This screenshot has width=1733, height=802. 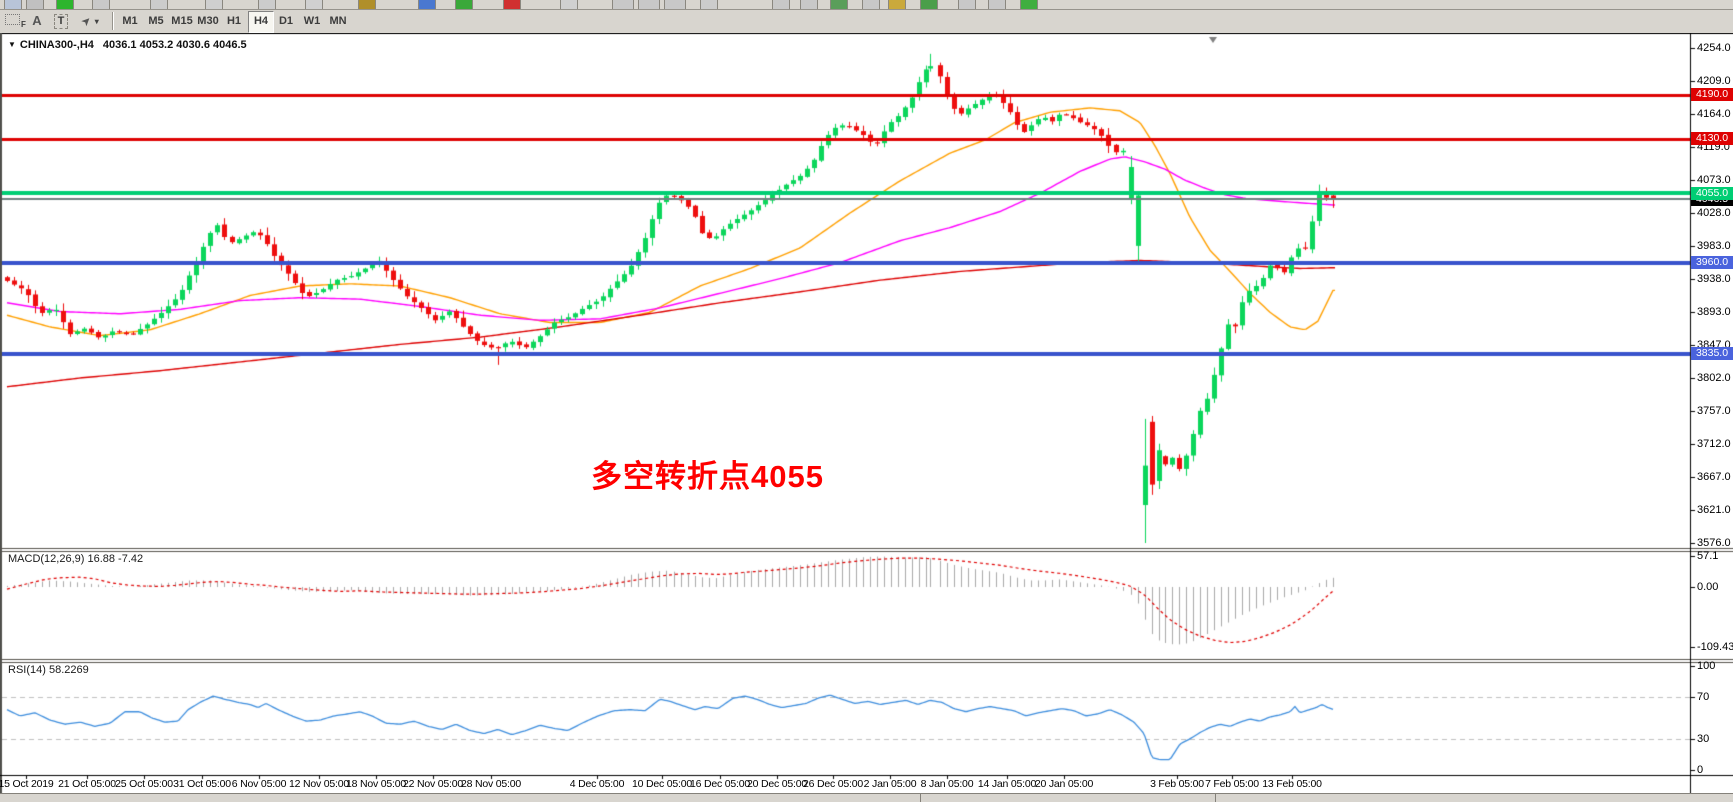 What do you see at coordinates (174, 45) in the screenshot?
I see `ohlc-readout: 4036.1 4053.2 4030.6 4046.5` at bounding box center [174, 45].